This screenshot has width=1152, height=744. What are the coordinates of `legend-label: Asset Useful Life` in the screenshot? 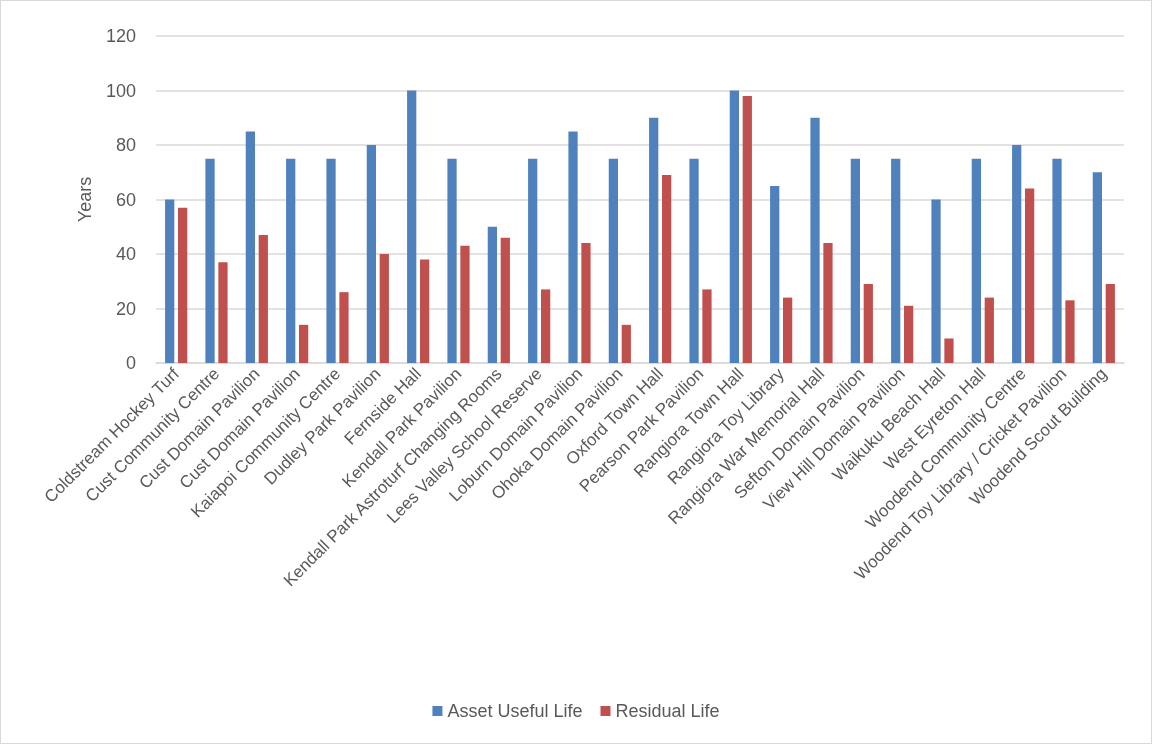 It's located at (515, 711).